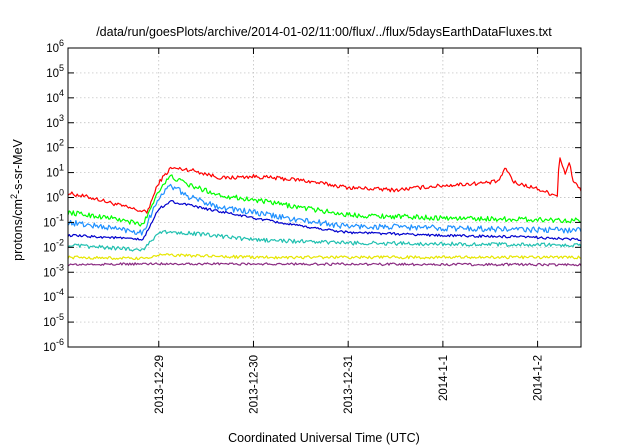  Describe the element at coordinates (53, 295) in the screenshot. I see `y-tick-label: 10⁻⁴` at that location.